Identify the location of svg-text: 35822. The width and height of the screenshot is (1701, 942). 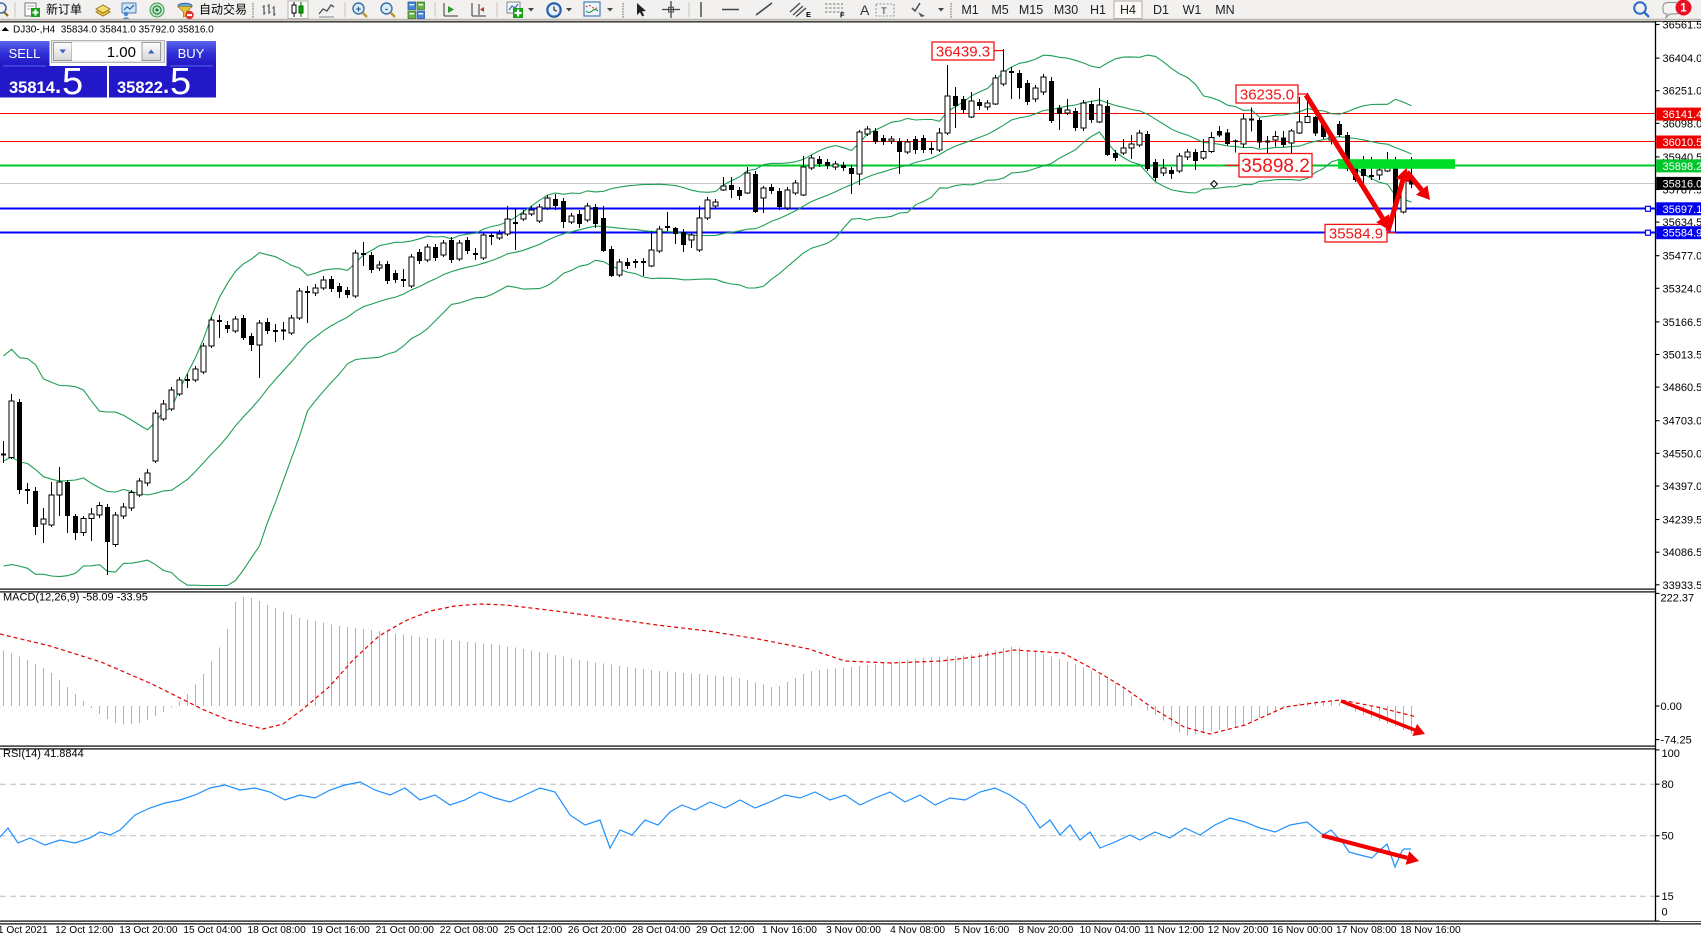
(140, 88).